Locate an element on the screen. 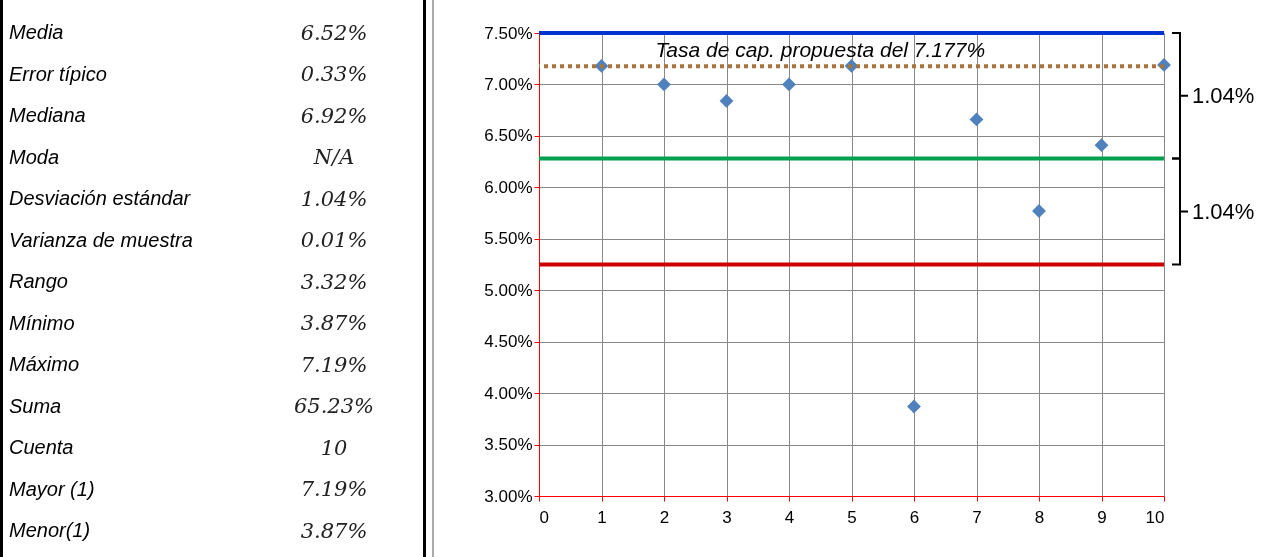  x-tick-label: 1 is located at coordinates (602, 517).